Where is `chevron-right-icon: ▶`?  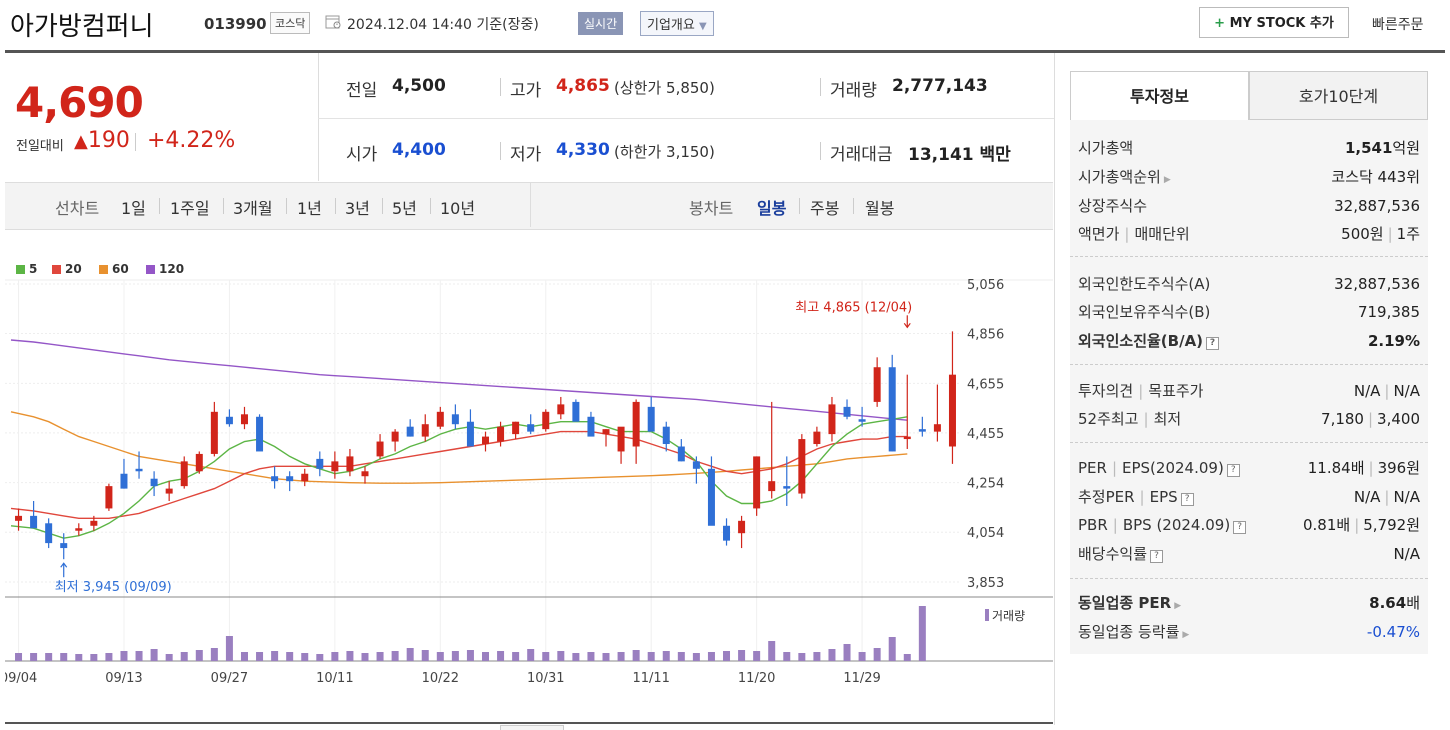
chevron-right-icon: ▶ is located at coordinates (1178, 606).